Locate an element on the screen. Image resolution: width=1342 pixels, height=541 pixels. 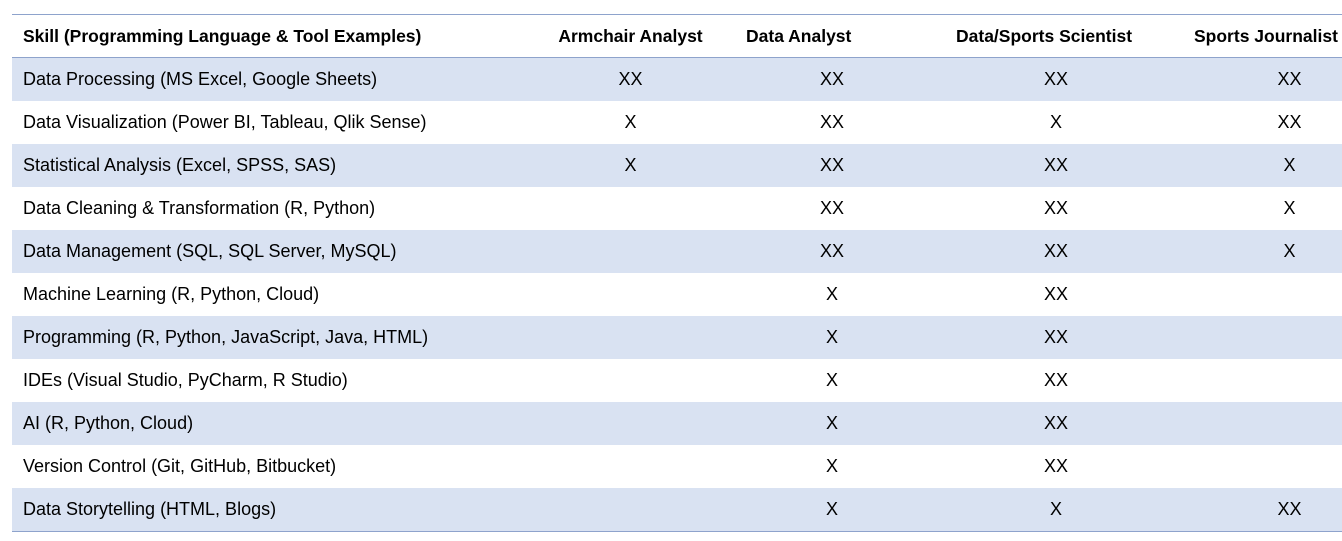
skill-cell: Machine Learning (R, Python, Cloud) is located at coordinates (267, 294).